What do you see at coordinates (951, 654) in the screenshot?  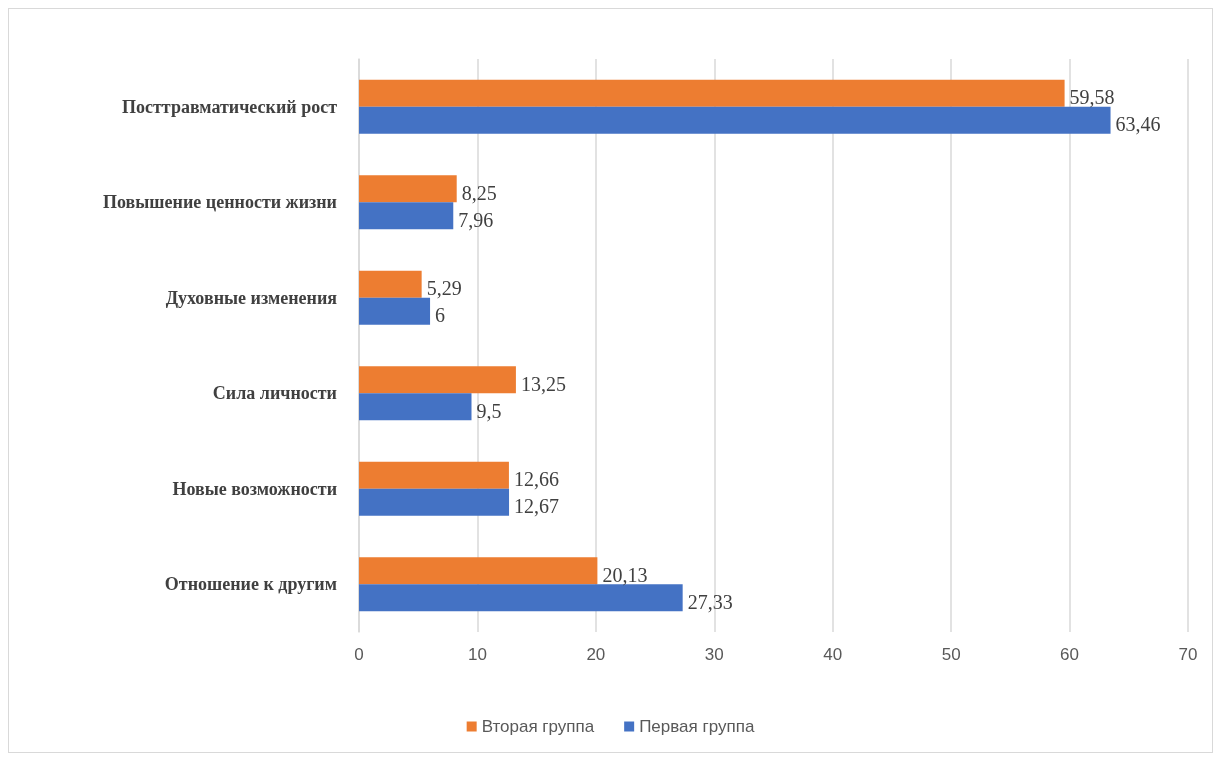 I see `x-tick-label: 50` at bounding box center [951, 654].